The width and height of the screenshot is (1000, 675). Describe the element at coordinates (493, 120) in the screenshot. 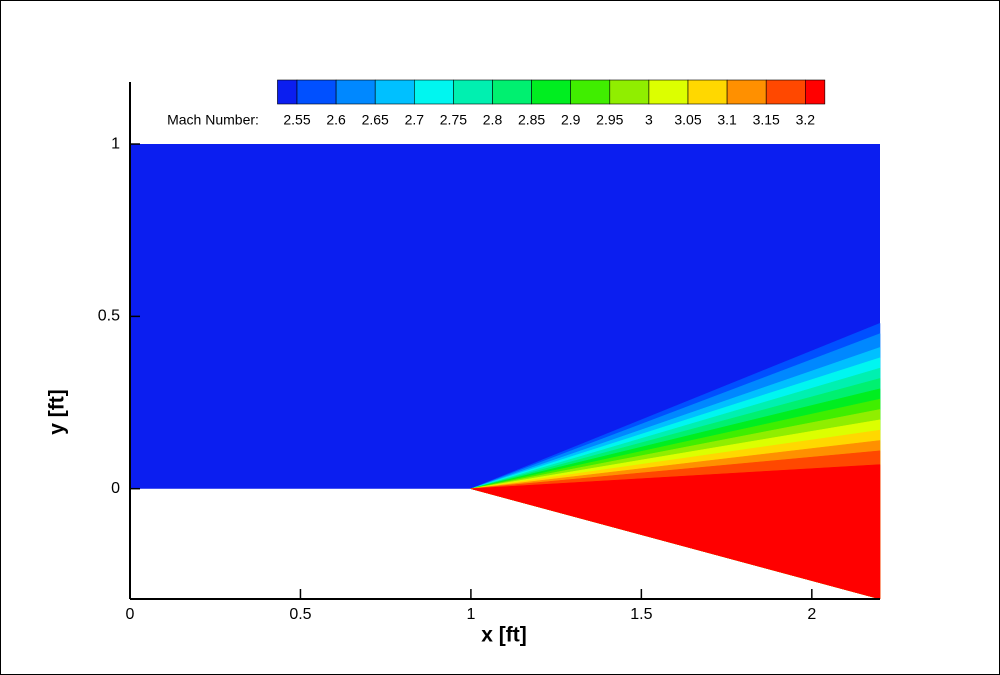

I see `legend-label: 2.8` at that location.